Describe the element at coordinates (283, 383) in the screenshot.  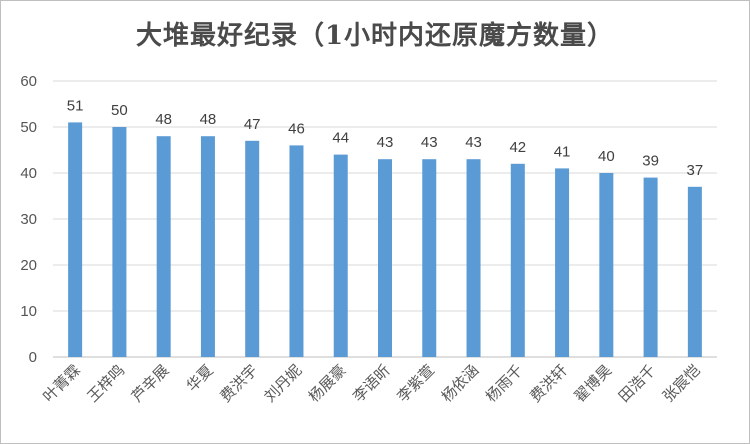
I see `x-tick-label: 刘丹妮` at that location.